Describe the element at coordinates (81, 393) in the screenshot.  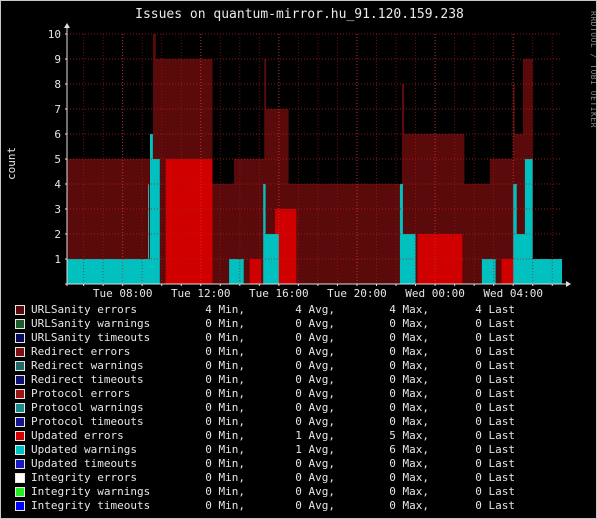
I see `legend-series-name: Protocol errors` at that location.